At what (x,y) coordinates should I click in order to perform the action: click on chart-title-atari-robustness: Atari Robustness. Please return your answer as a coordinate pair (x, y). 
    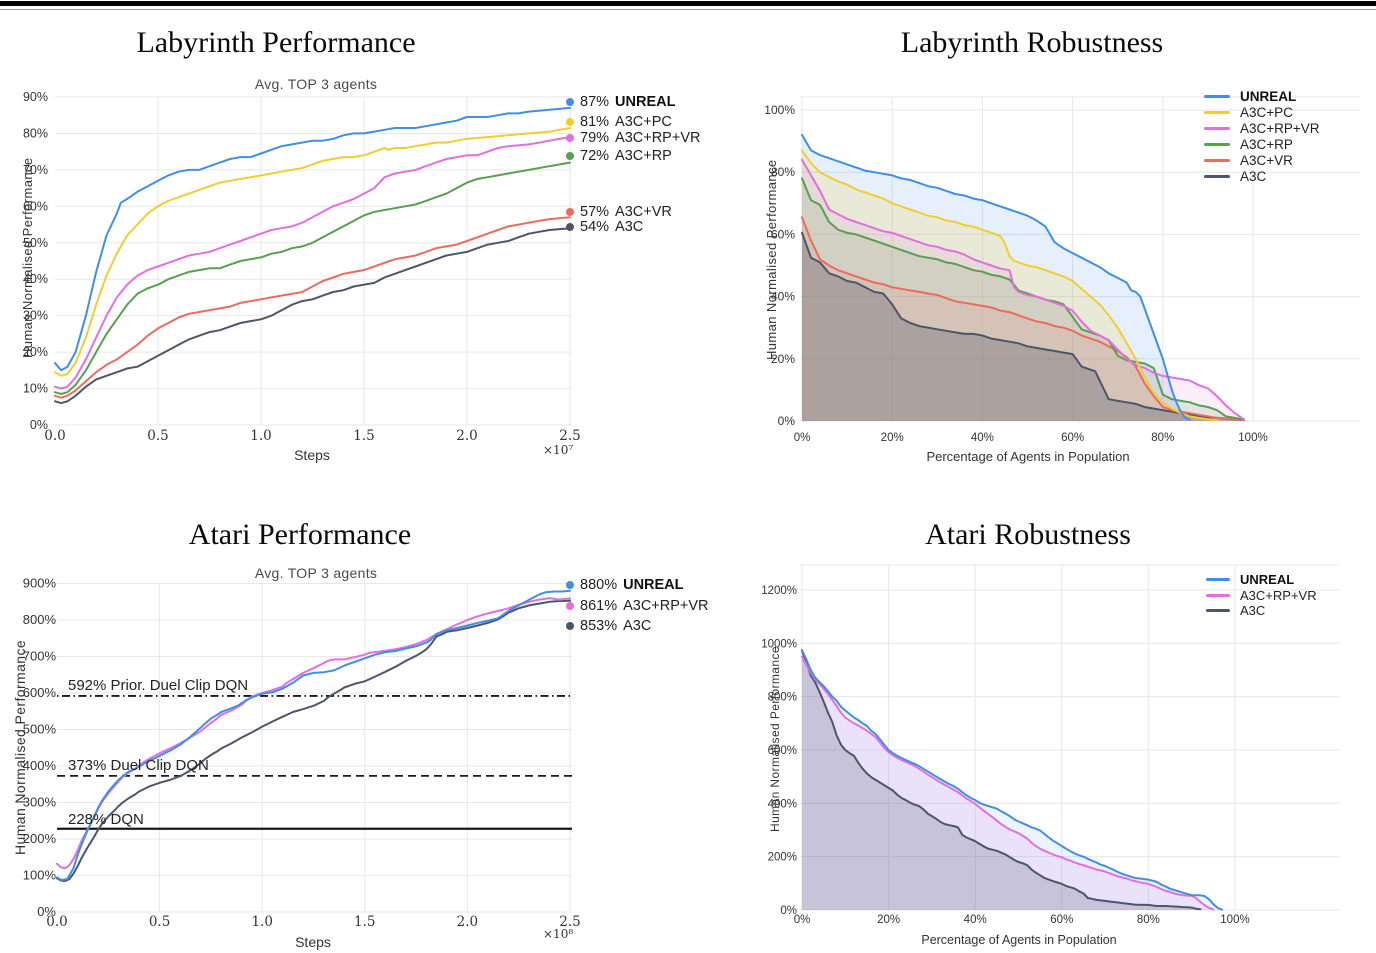
    Looking at the image, I should click on (1028, 534).